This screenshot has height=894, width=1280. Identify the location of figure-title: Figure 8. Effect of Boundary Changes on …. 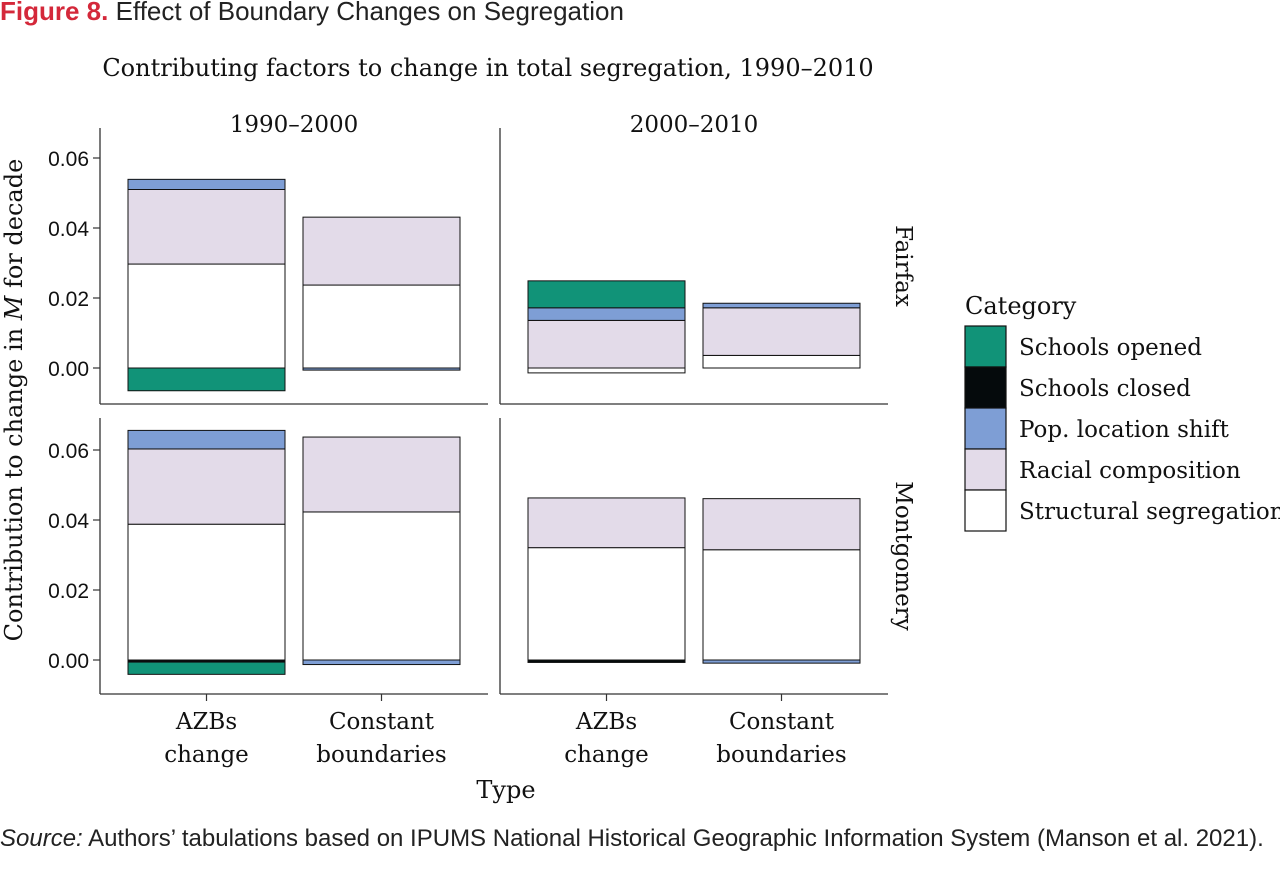
(312, 13).